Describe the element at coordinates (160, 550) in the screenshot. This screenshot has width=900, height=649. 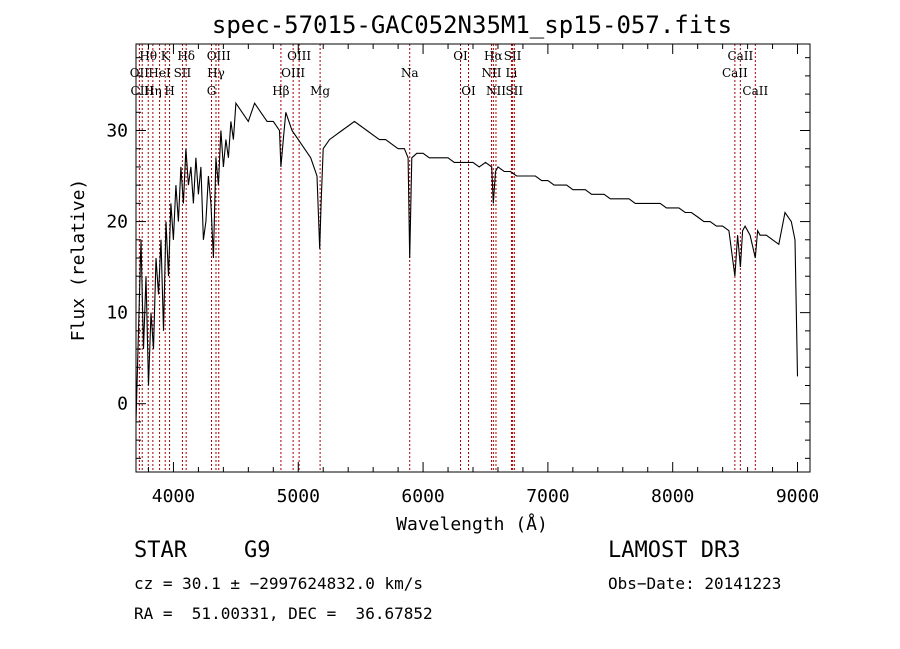
I see `object-type: STAR` at that location.